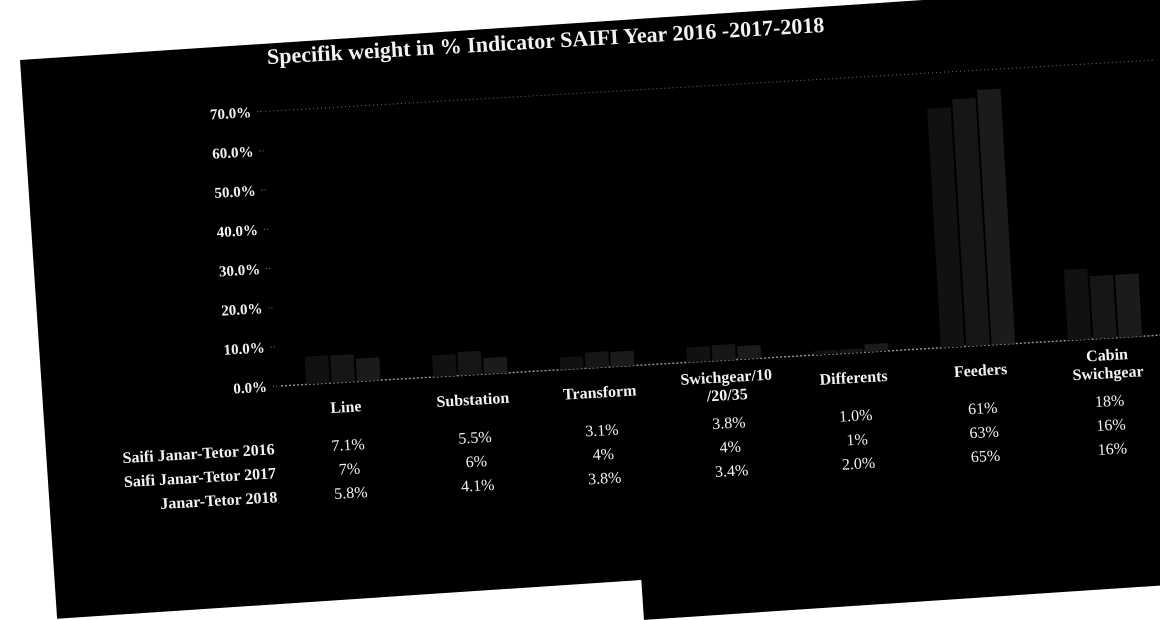 Image resolution: width=1160 pixels, height=620 pixels. I want to click on table-cell: 1%, so click(857, 440).